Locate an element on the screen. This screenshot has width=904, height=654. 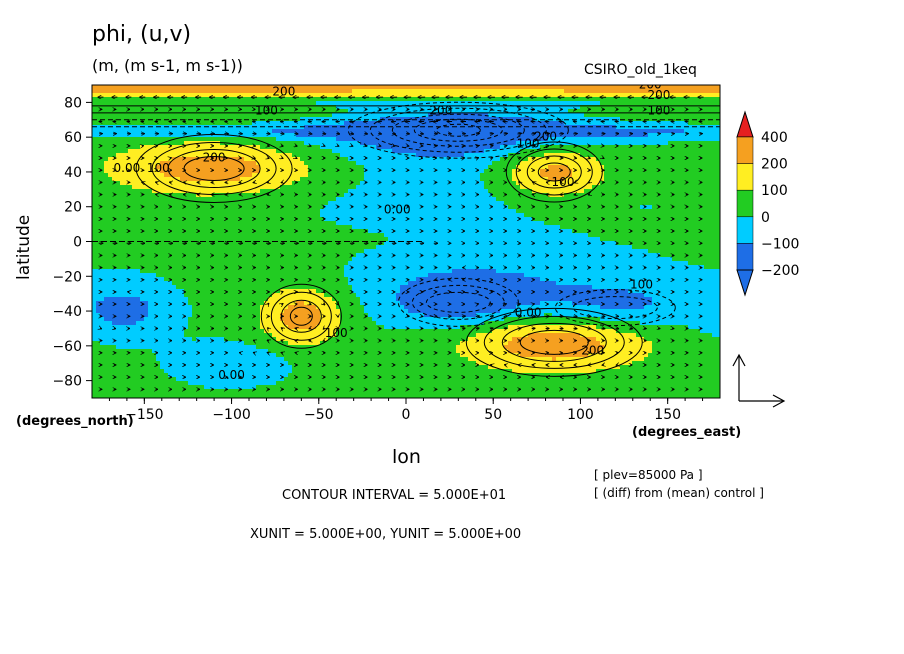
colorbar-tick-label: 100 is located at coordinates (774, 191).